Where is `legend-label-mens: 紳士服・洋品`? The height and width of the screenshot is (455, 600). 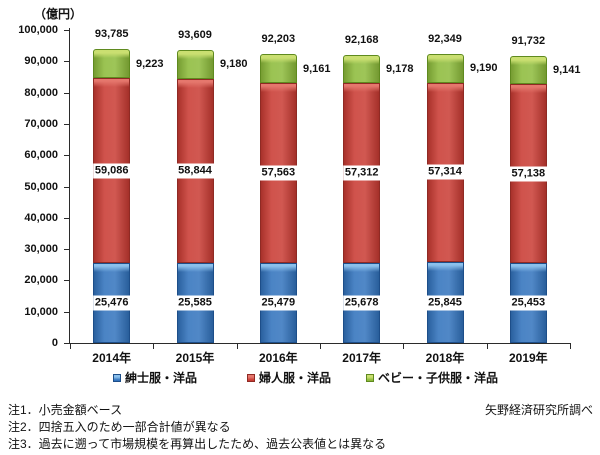
legend-label-mens: 紳士服・洋品 is located at coordinates (161, 378).